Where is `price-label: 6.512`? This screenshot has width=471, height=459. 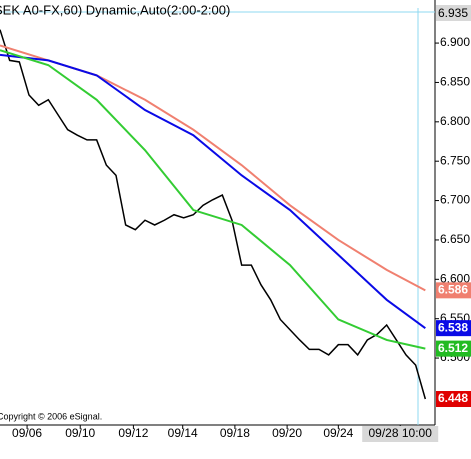 price-label: 6.512 is located at coordinates (453, 348).